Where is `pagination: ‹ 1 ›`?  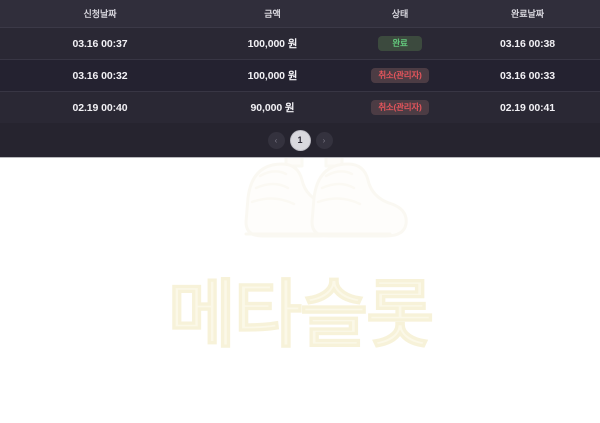 pagination: ‹ 1 › is located at coordinates (300, 140).